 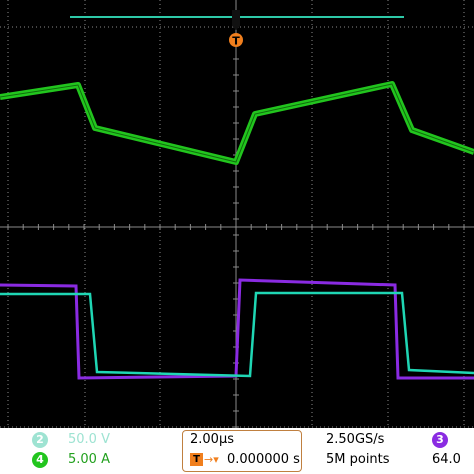 I want to click on trigger-position-value: 0.000000 s, so click(x=263, y=459).